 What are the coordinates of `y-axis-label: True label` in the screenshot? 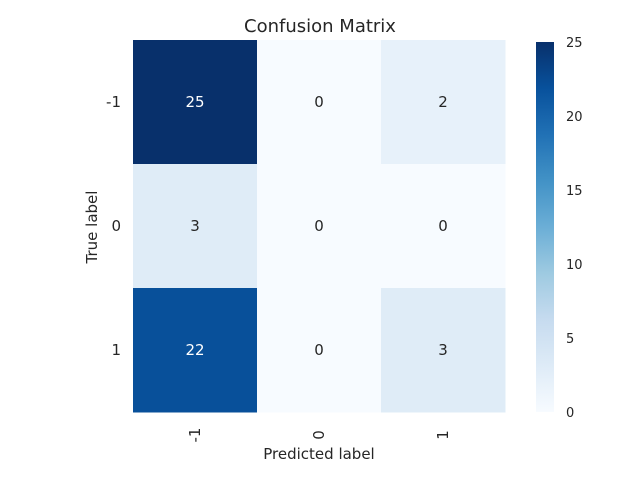 It's located at (92, 228).